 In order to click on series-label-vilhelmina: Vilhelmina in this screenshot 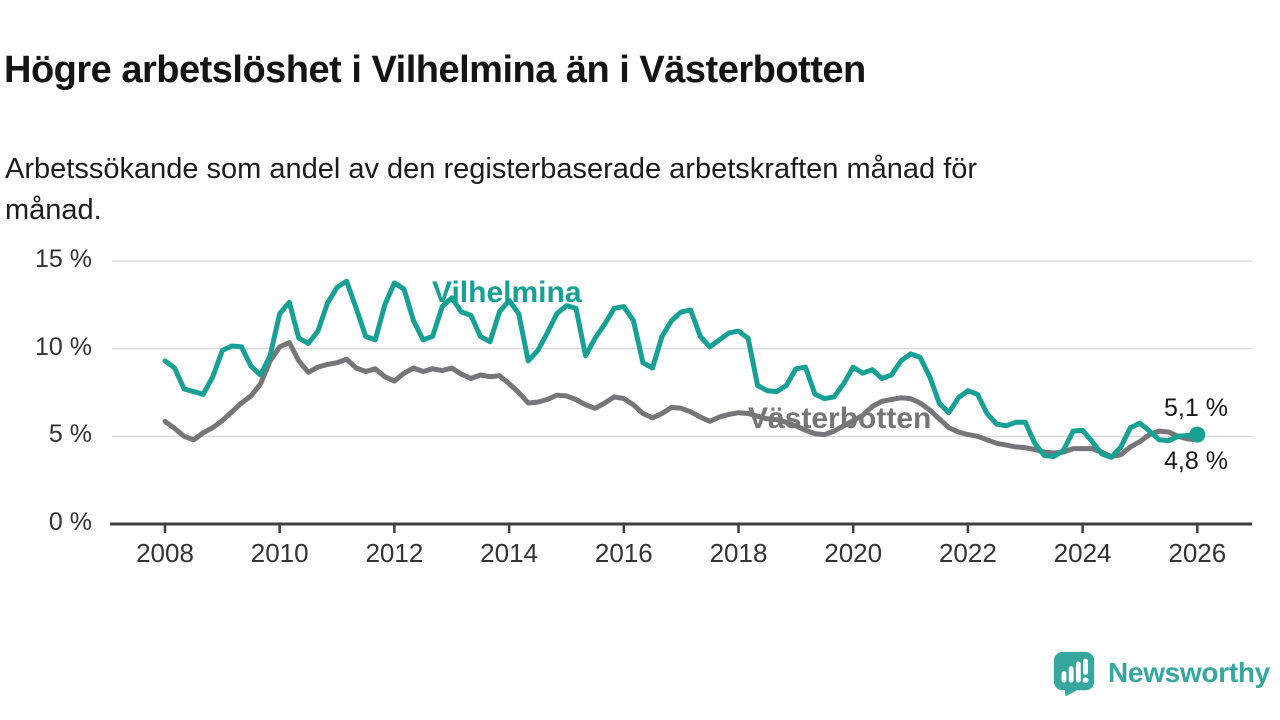, I will do `click(507, 292)`.